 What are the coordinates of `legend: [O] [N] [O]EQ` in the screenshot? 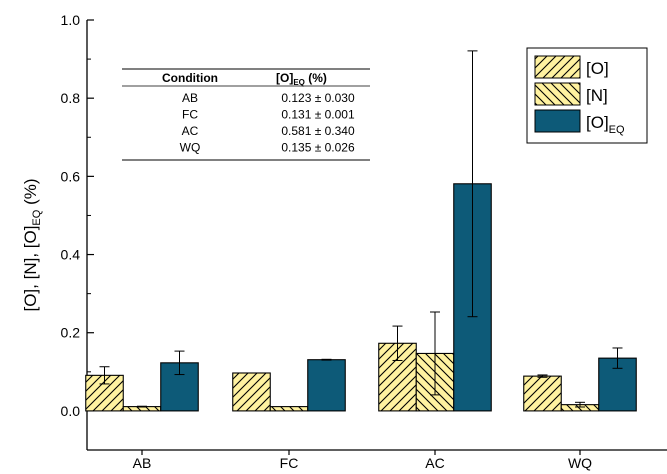 It's located at (587, 95).